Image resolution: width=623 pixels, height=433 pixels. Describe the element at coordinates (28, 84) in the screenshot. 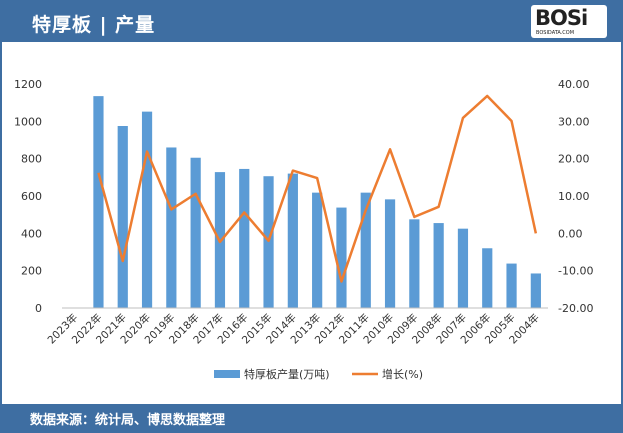

I see `left-tick-label: 1200` at that location.